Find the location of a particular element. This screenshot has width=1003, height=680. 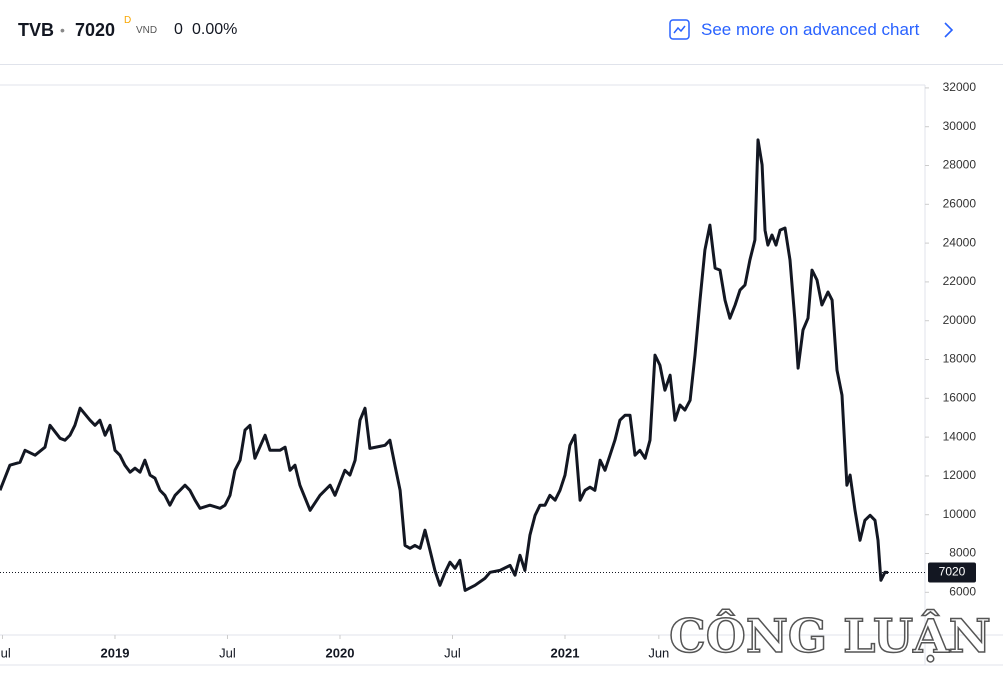

last-price-label: 7020 is located at coordinates (952, 572).